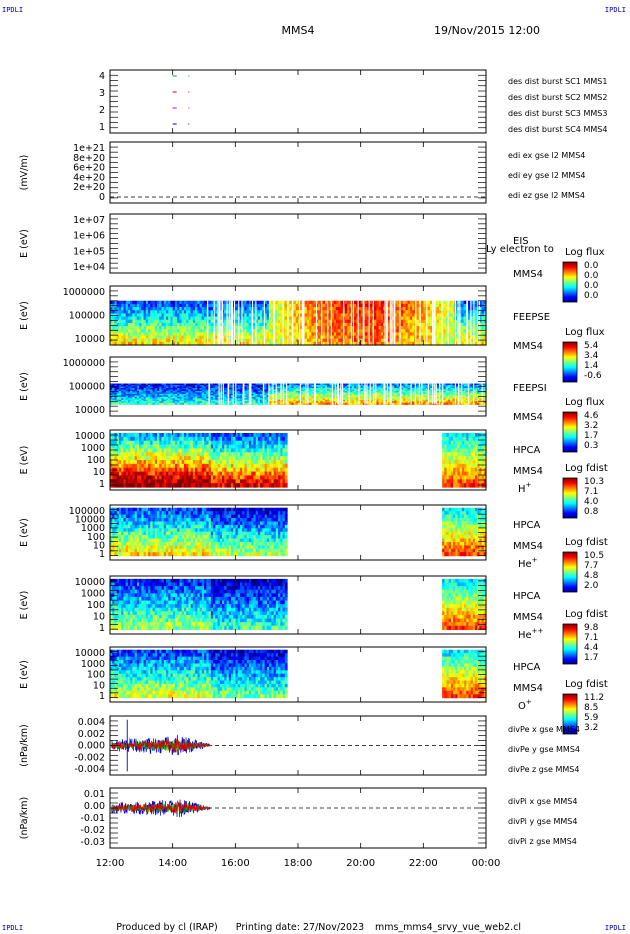  I want to click on hpca_he-colorbar-title: Log fdist, so click(586, 542).